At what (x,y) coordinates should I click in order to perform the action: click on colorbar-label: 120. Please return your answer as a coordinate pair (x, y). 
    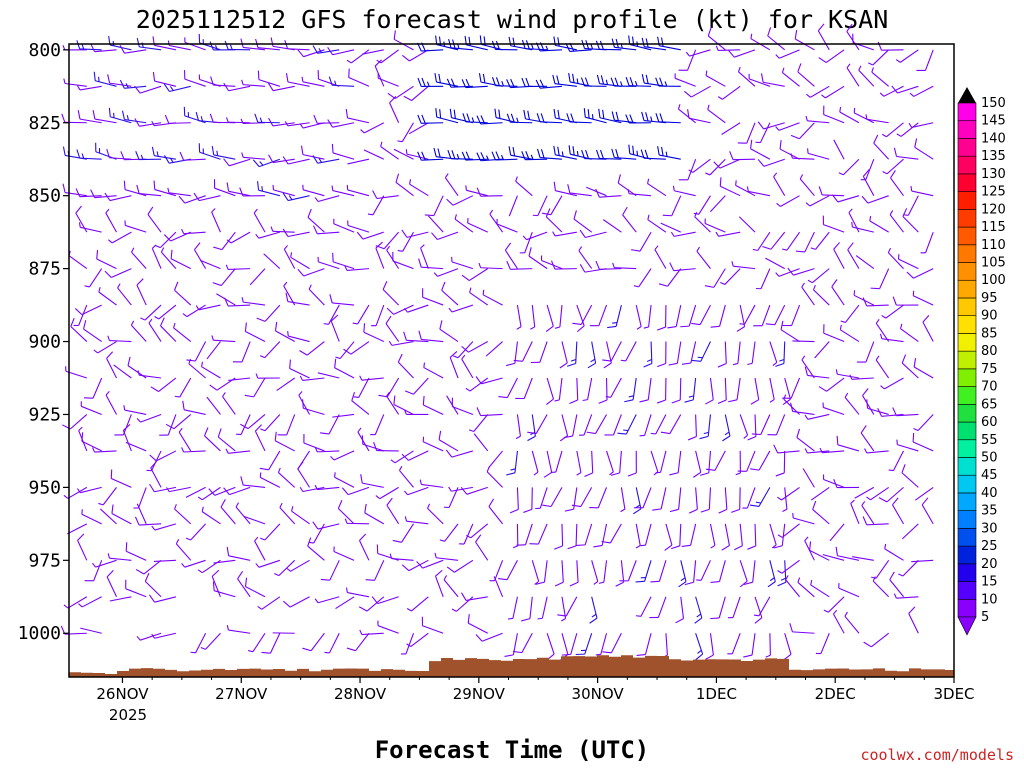
    Looking at the image, I should click on (993, 209).